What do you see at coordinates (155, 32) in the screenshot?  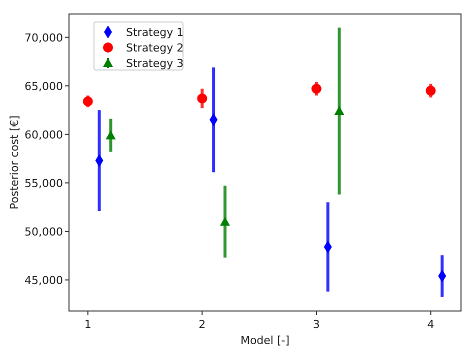 I see `legend-label: Strategy 1` at bounding box center [155, 32].